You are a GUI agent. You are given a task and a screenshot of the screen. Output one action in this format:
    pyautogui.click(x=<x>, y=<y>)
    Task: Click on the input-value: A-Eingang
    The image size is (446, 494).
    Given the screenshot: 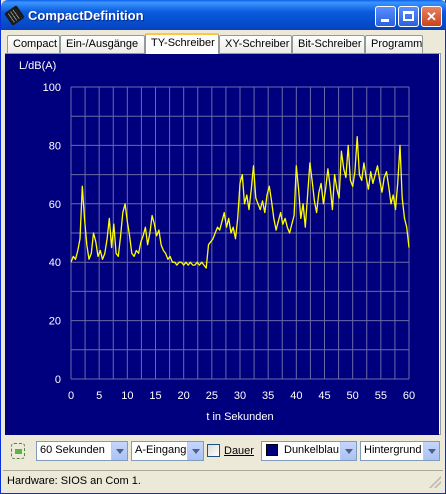 What is the action you would take?
    pyautogui.click(x=161, y=450)
    